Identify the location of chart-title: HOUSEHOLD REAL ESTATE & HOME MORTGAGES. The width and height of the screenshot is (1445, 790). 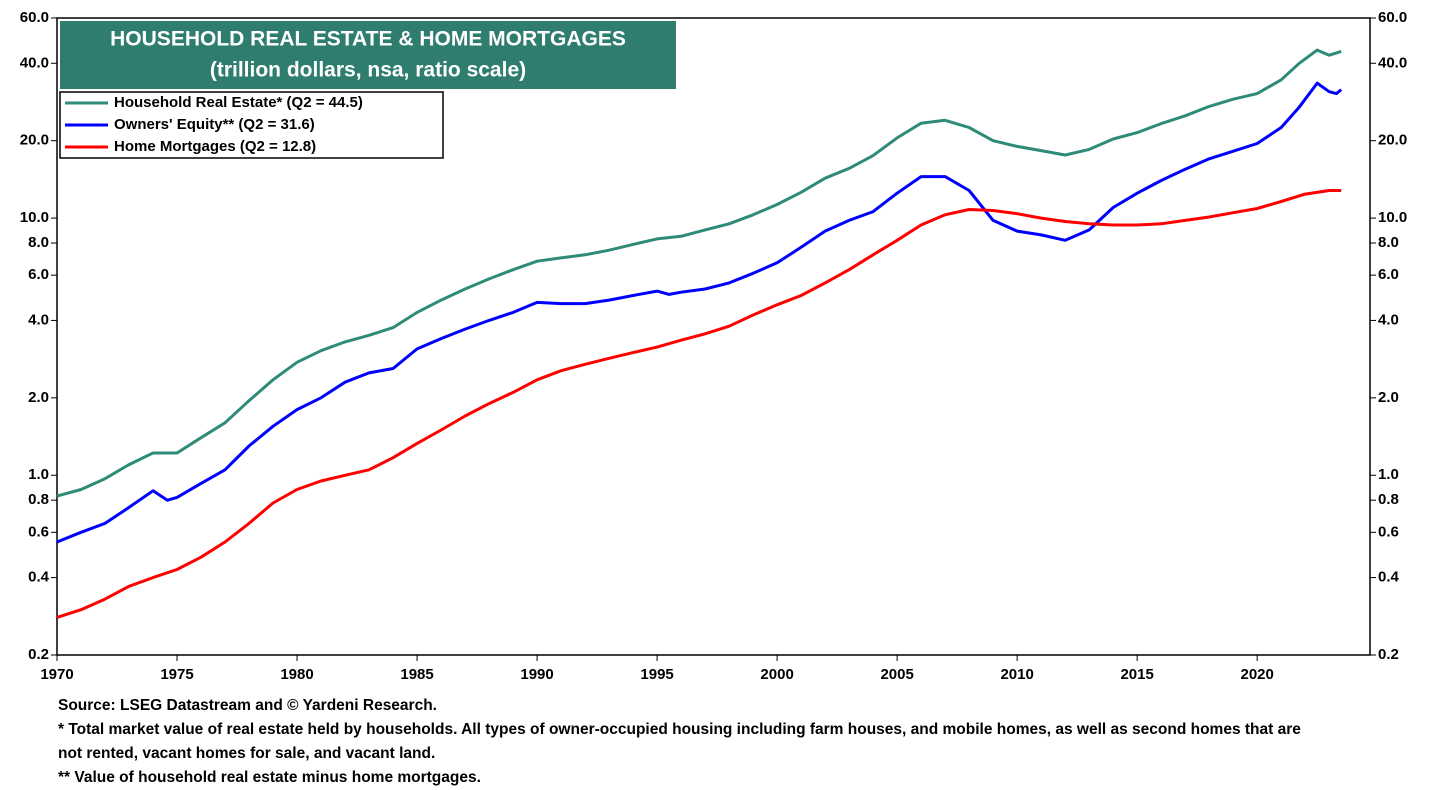
(368, 39).